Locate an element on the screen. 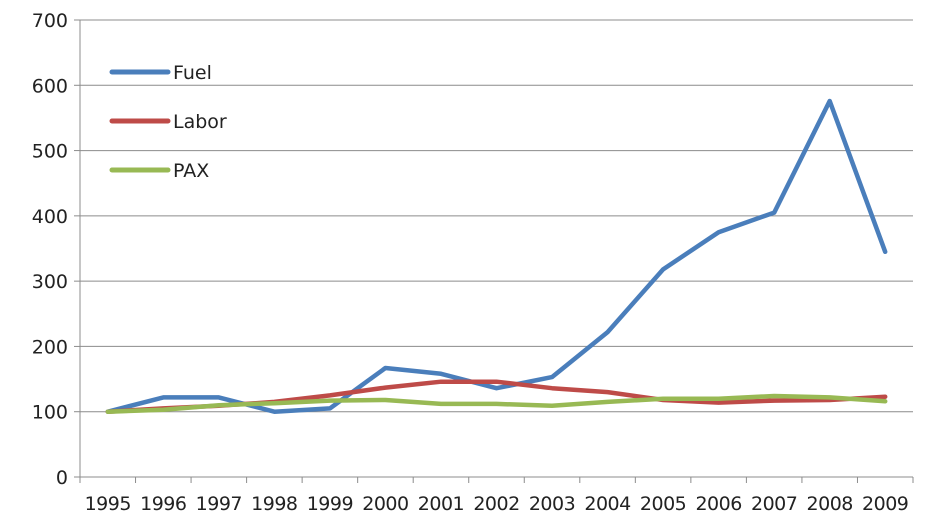 This screenshot has height=523, width=925. x-tick-label: 2004 is located at coordinates (607, 504).